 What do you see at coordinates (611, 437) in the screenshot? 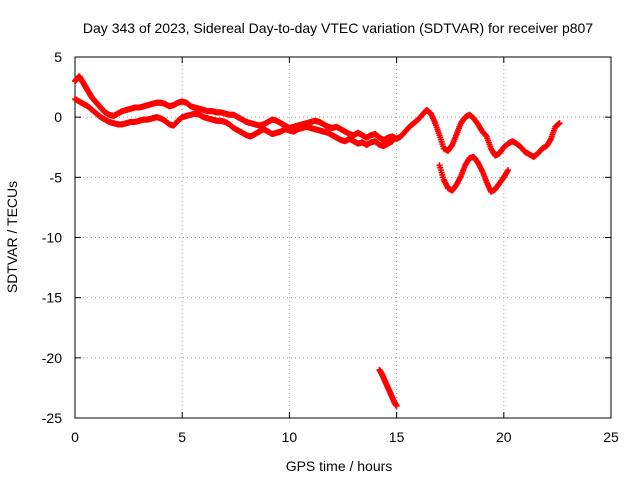
I see `x-tick-label: 25` at bounding box center [611, 437].